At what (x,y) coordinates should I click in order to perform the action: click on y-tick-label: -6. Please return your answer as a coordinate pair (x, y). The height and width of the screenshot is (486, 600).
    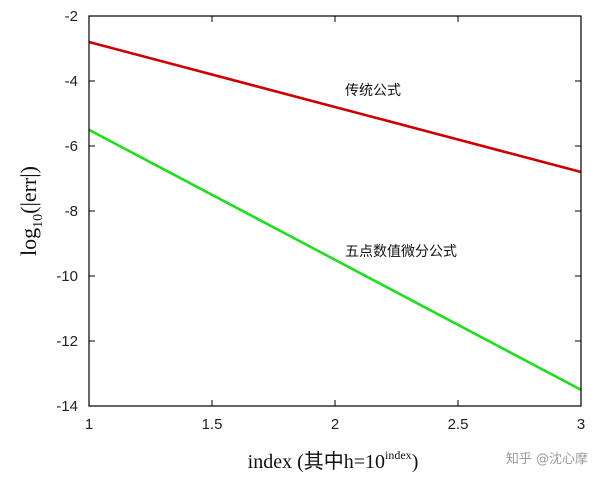
    Looking at the image, I should click on (71, 146).